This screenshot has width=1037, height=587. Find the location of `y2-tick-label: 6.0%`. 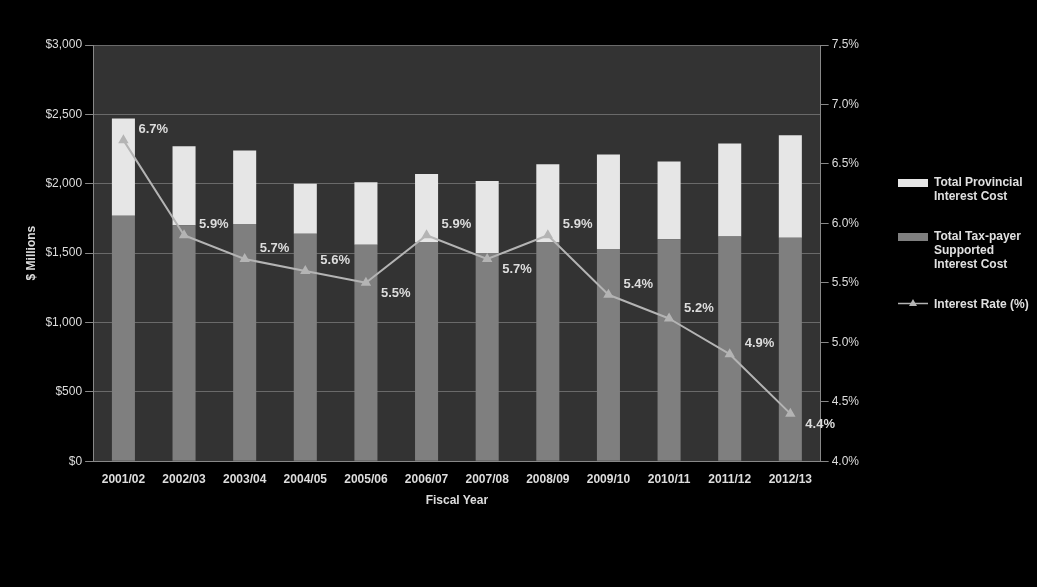

y2-tick-label: 6.0% is located at coordinates (845, 222).